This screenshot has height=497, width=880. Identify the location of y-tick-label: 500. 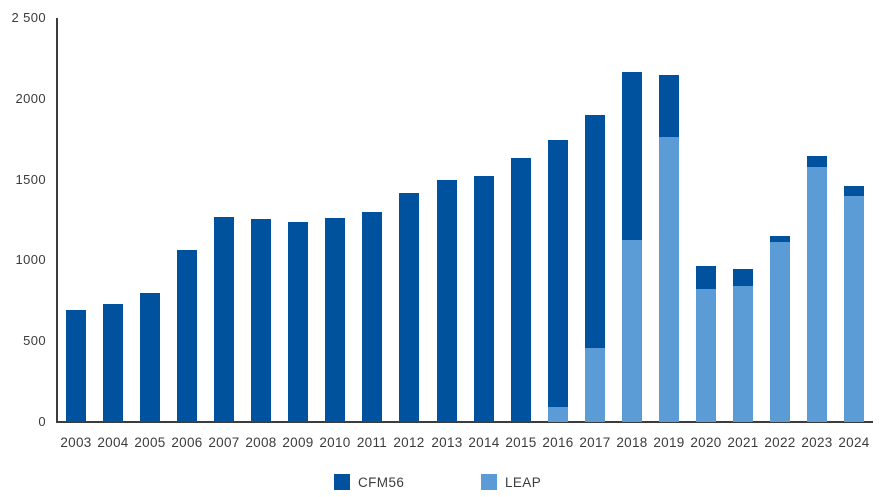
(34, 340).